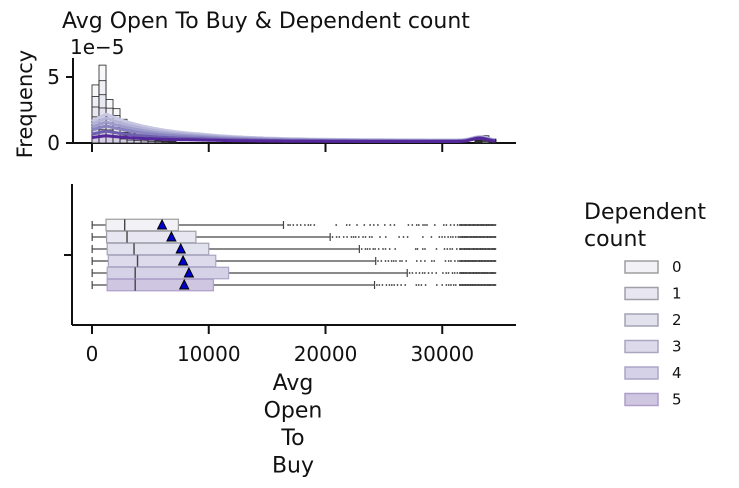 This screenshot has height=488, width=739. What do you see at coordinates (293, 383) in the screenshot?
I see `box-x-axis-label: Avg` at bounding box center [293, 383].